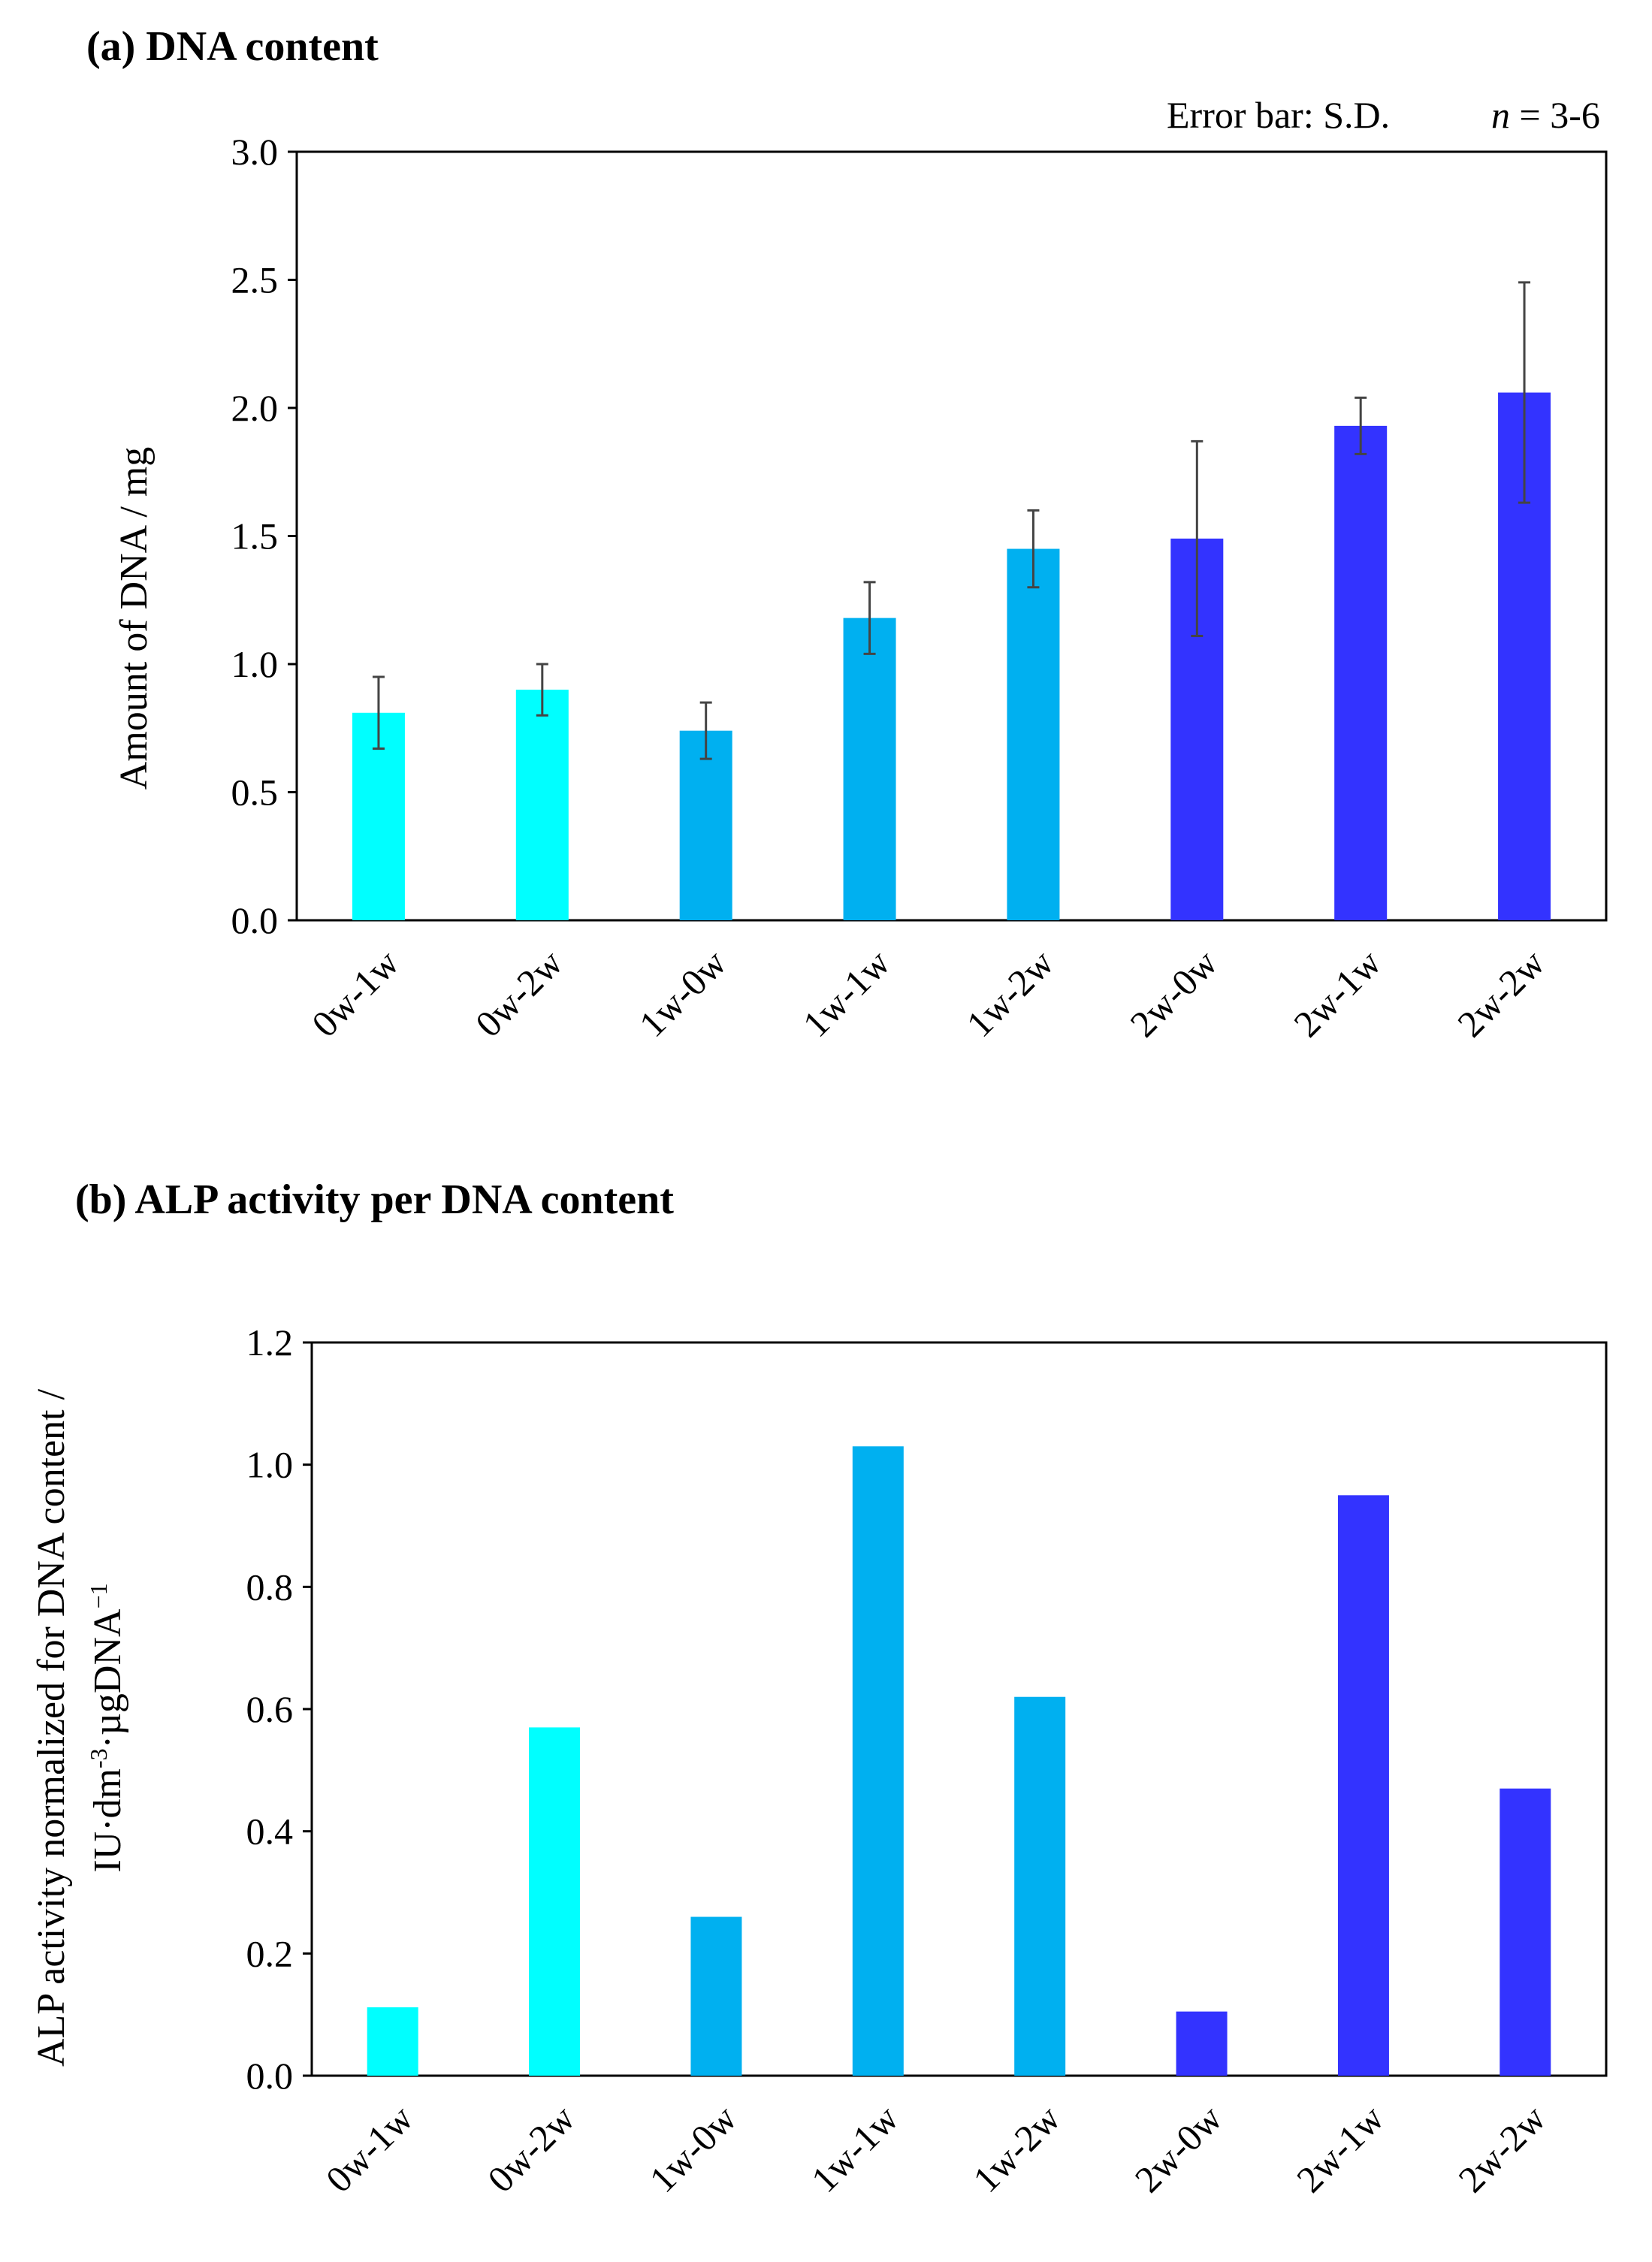 Image resolution: width=1652 pixels, height=2262 pixels. What do you see at coordinates (1555, 115) in the screenshot?
I see `chart-a-n-rest: = 3-6` at bounding box center [1555, 115].